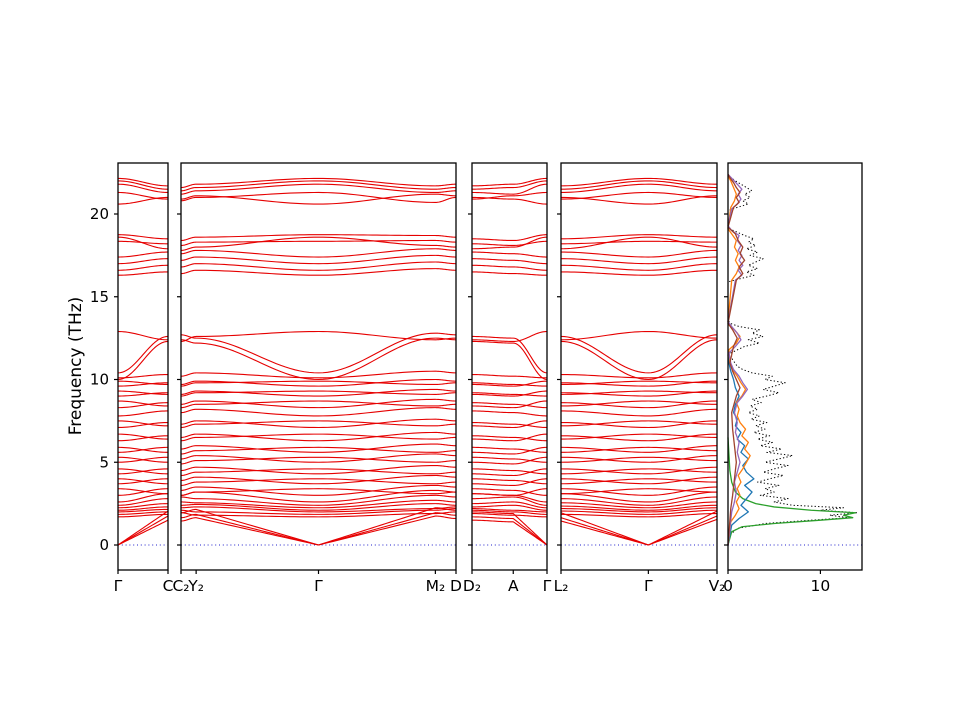 This screenshot has height=720, width=960. I want to click on y-tick-label: 10, so click(99, 380).